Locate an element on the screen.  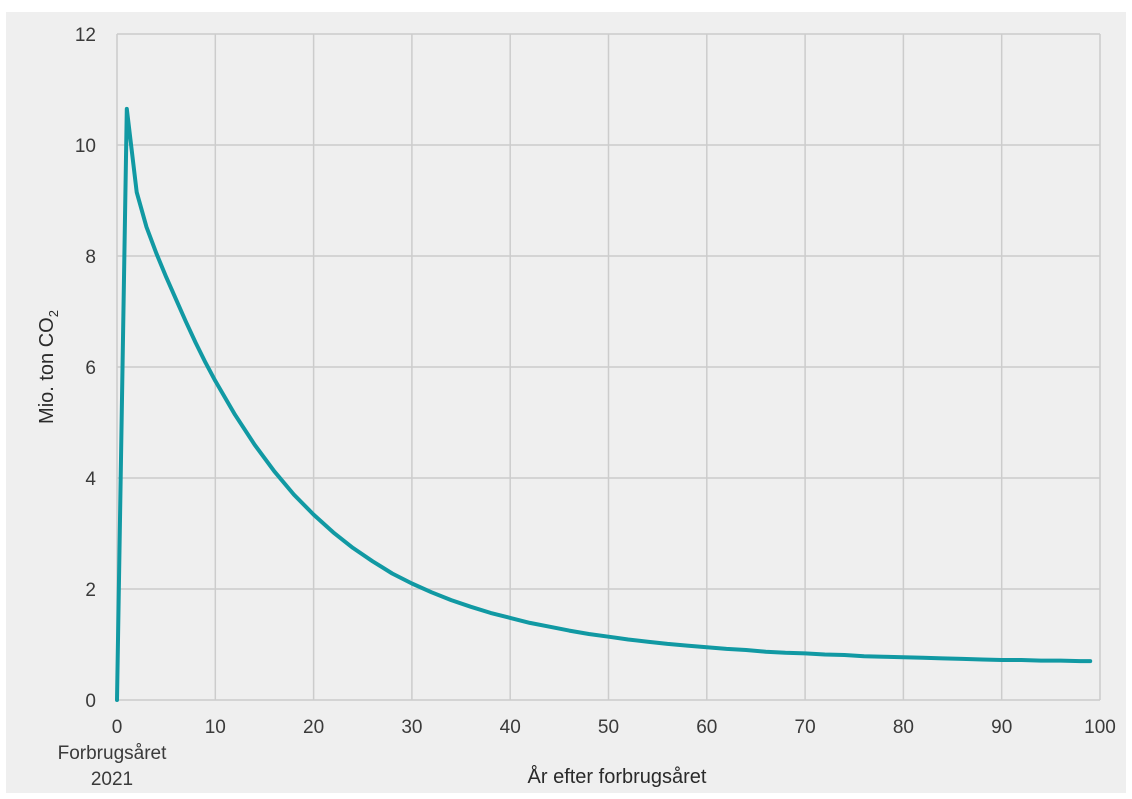
y-tick-label: 4 is located at coordinates (90, 479).